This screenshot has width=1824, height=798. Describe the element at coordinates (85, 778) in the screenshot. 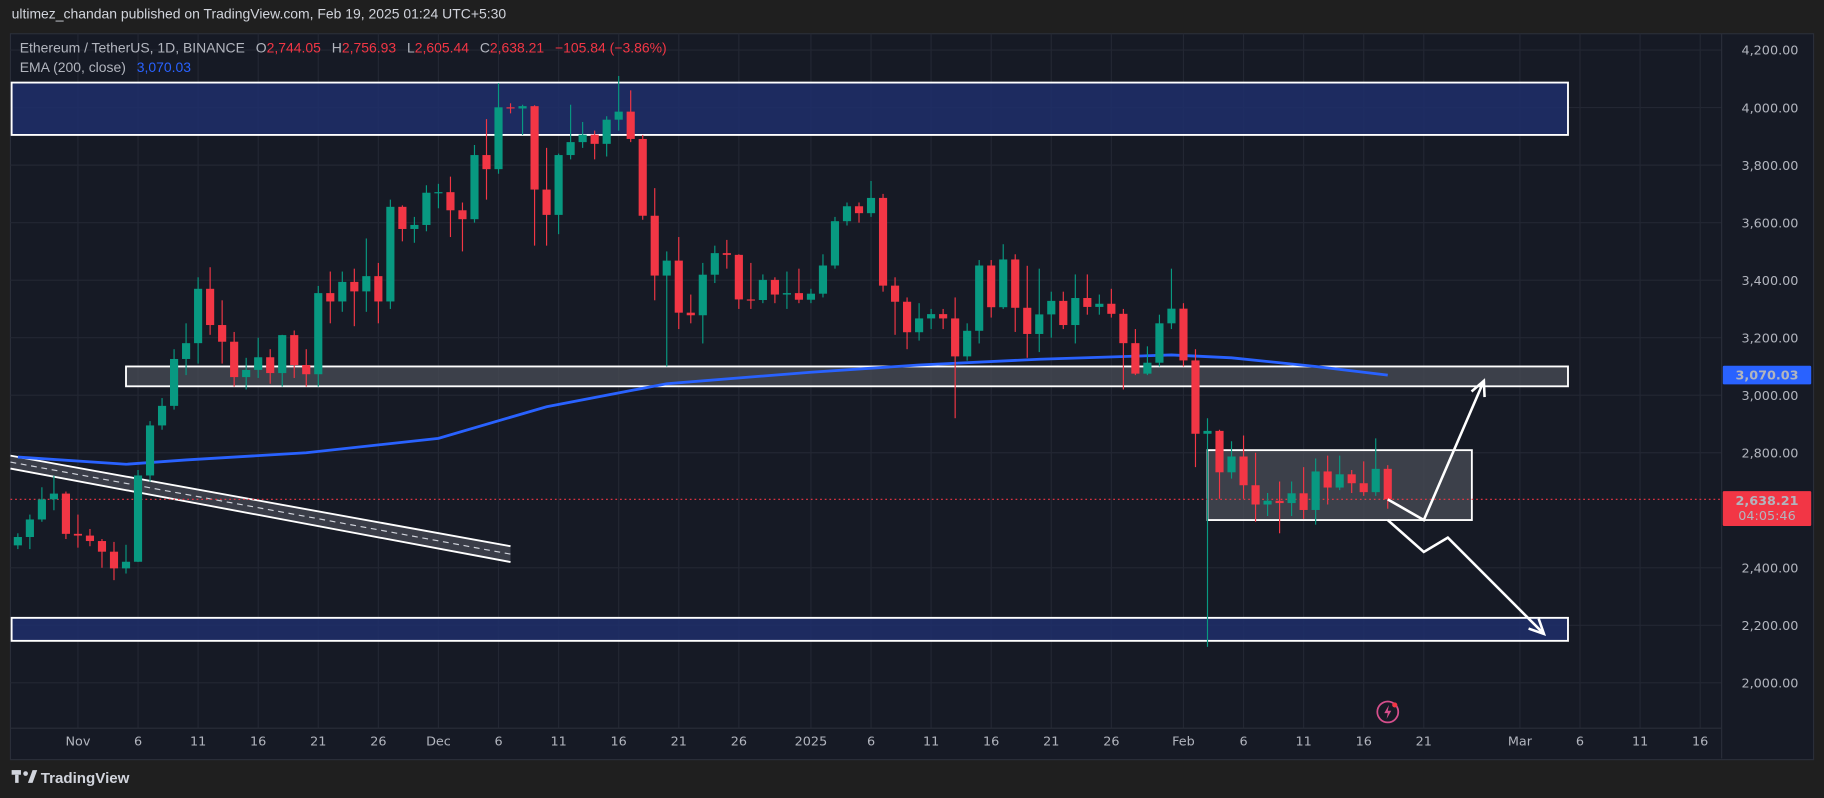

I see `footer-logo-text: TradingView` at that location.